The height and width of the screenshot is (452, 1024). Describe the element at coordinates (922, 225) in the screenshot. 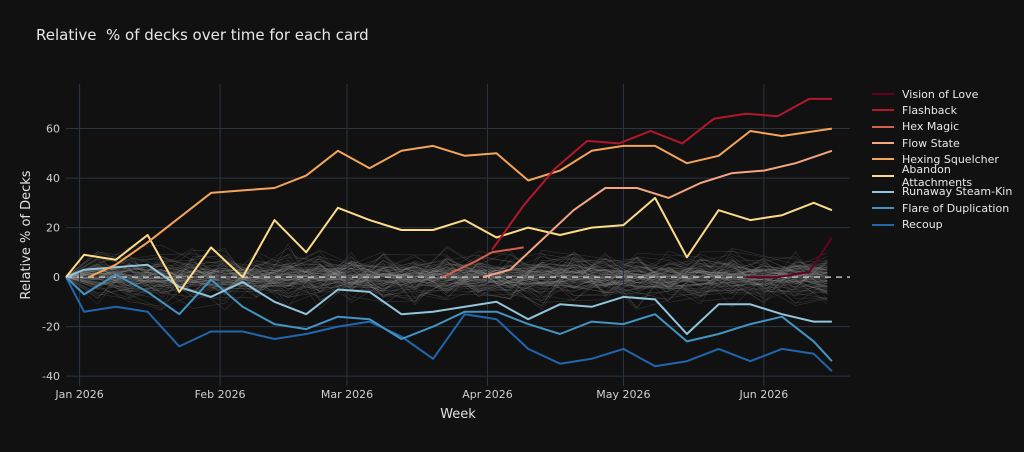

I see `legend-label: Recoup` at that location.